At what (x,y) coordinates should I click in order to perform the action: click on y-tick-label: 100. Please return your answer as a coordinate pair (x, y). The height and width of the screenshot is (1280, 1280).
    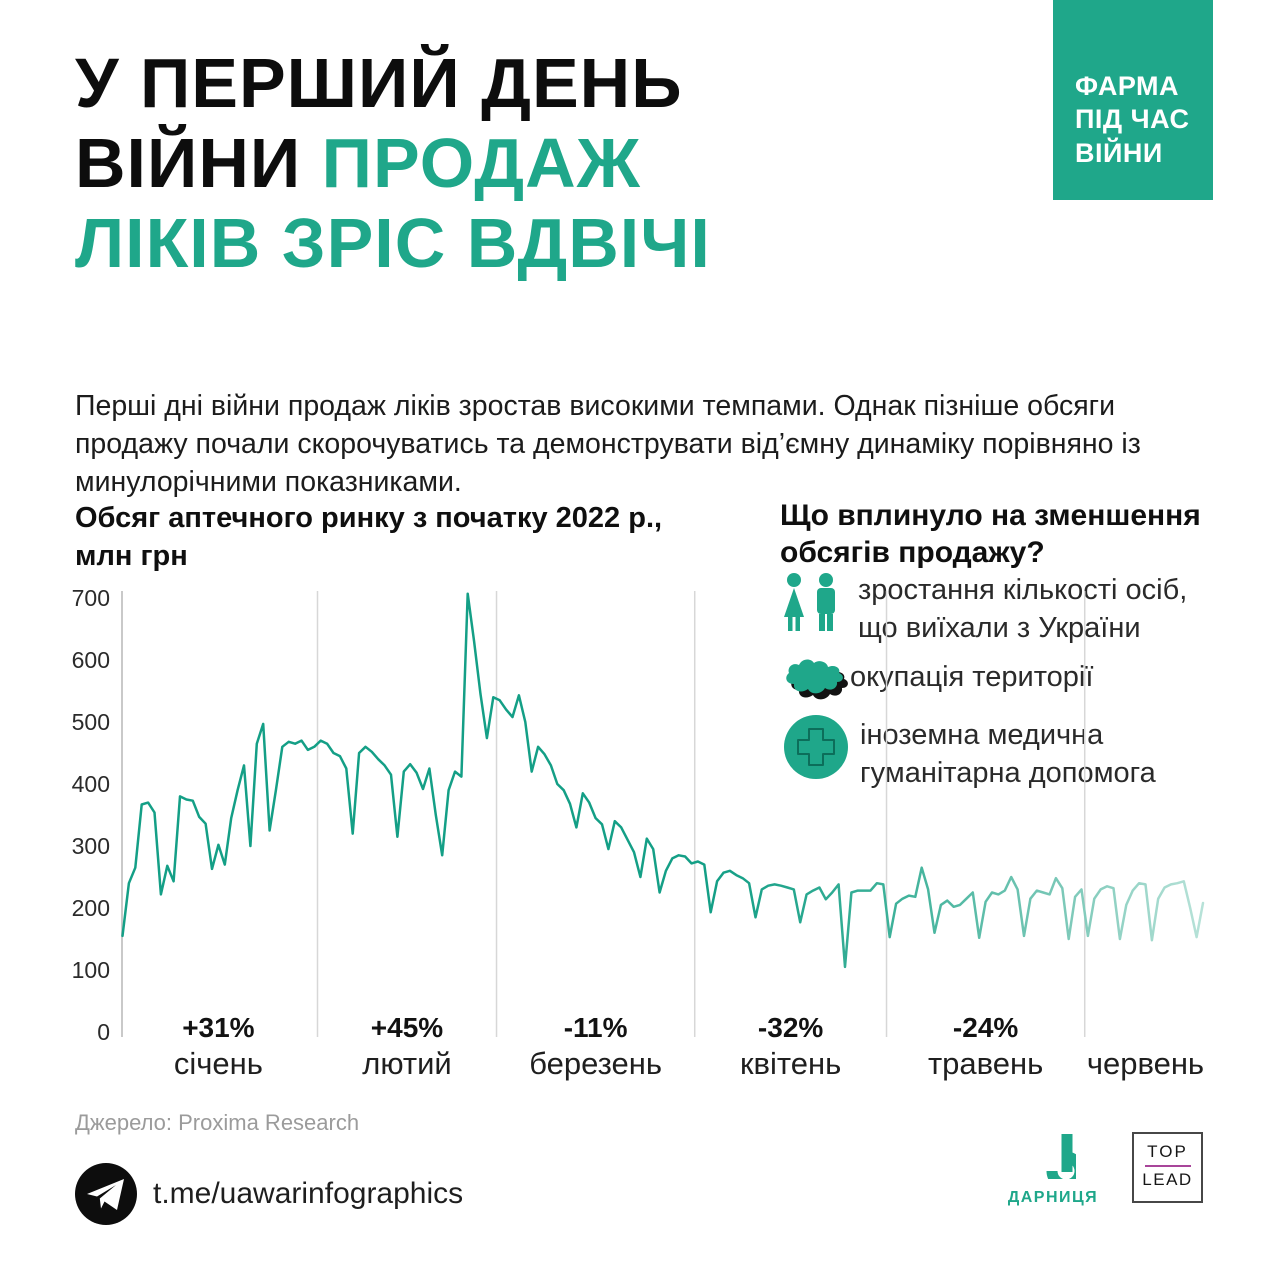
    Looking at the image, I should click on (91, 970).